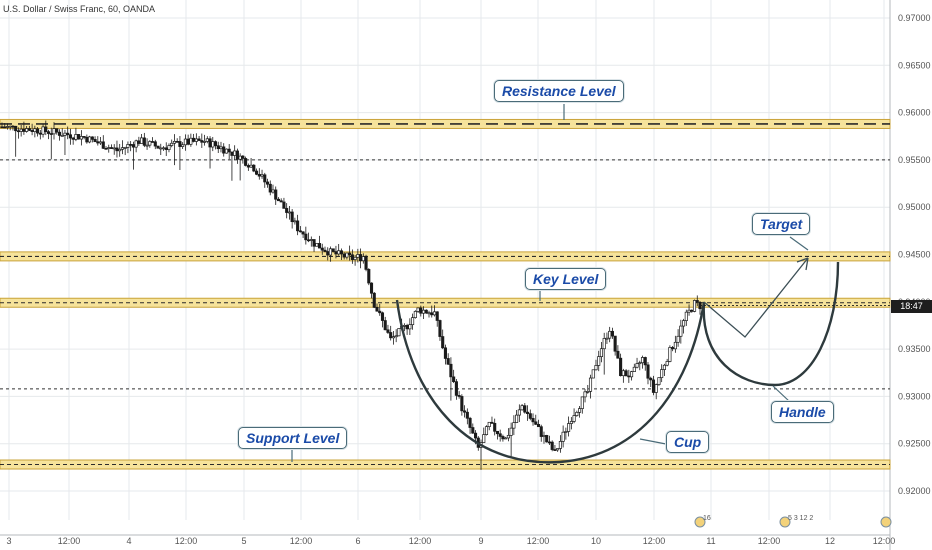 The height and width of the screenshot is (550, 932). Describe the element at coordinates (830, 541) in the screenshot. I see `x-tick-label: 12` at that location.